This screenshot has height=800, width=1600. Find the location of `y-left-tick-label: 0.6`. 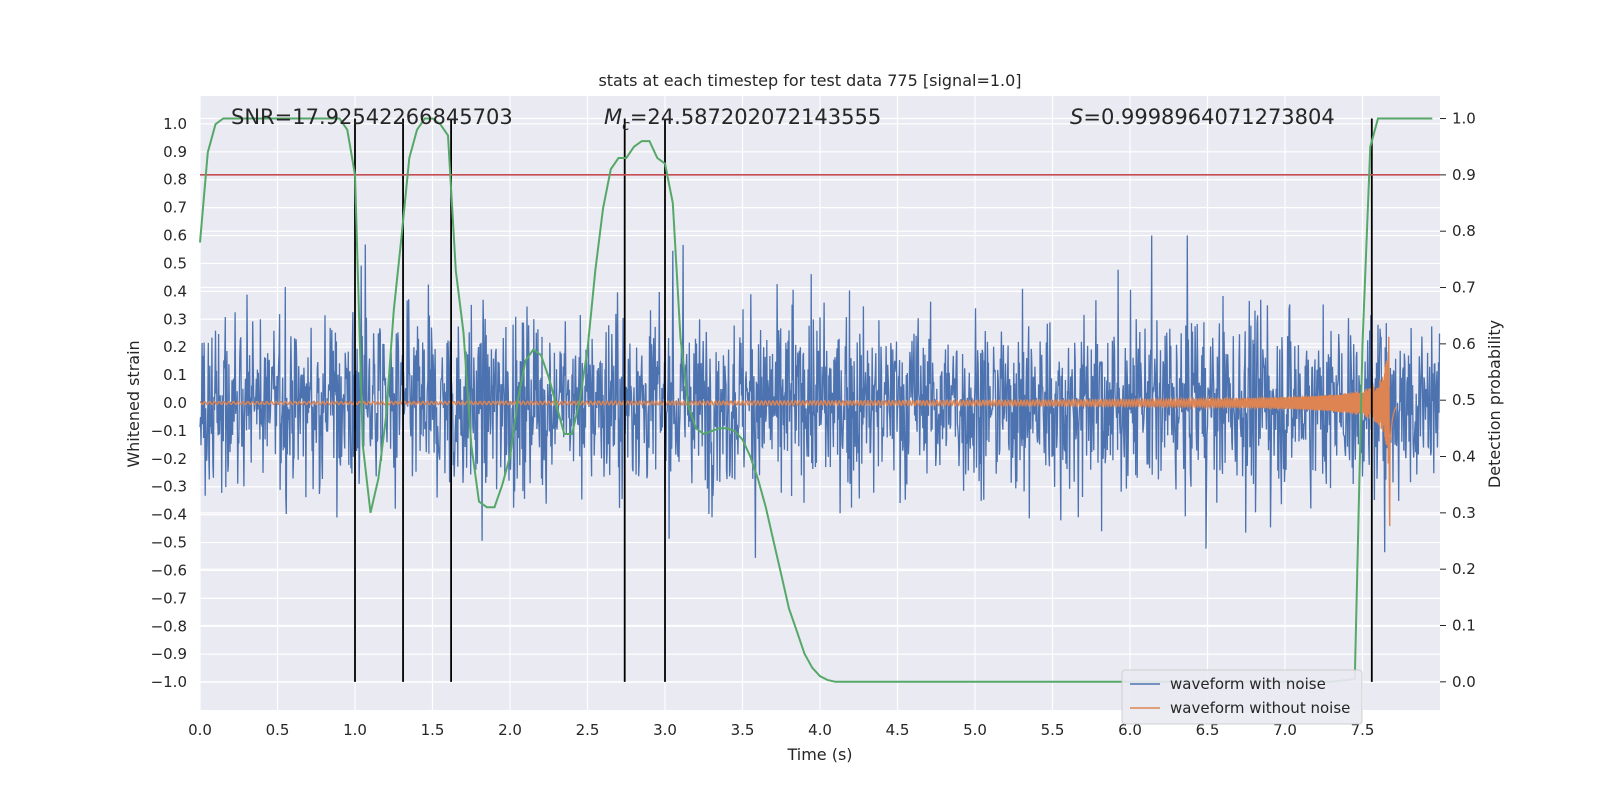

y-left-tick-label: 0.6 is located at coordinates (175, 236).